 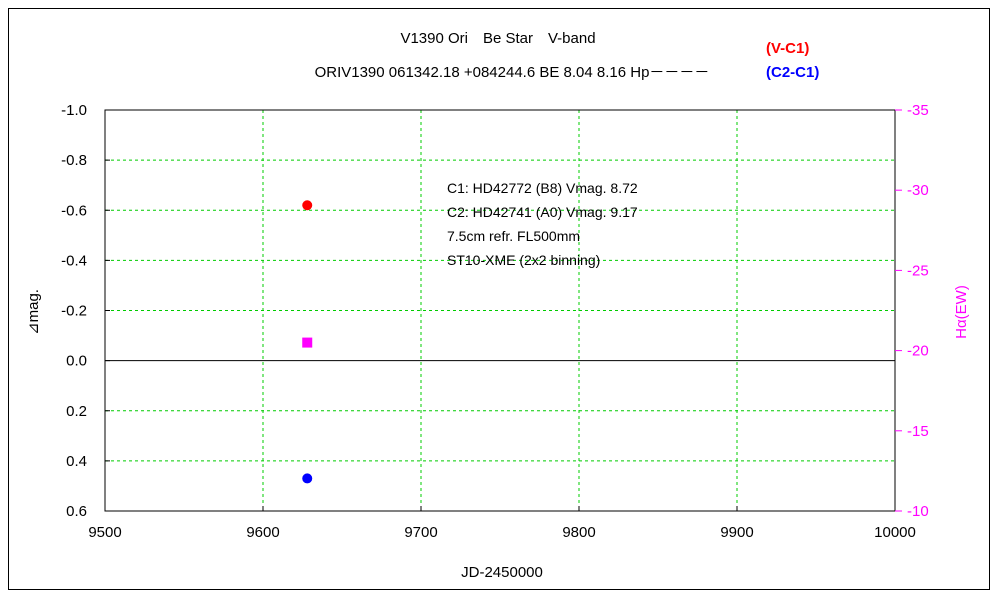 What do you see at coordinates (76, 411) in the screenshot?
I see `y-tick-label: 0.2` at bounding box center [76, 411].